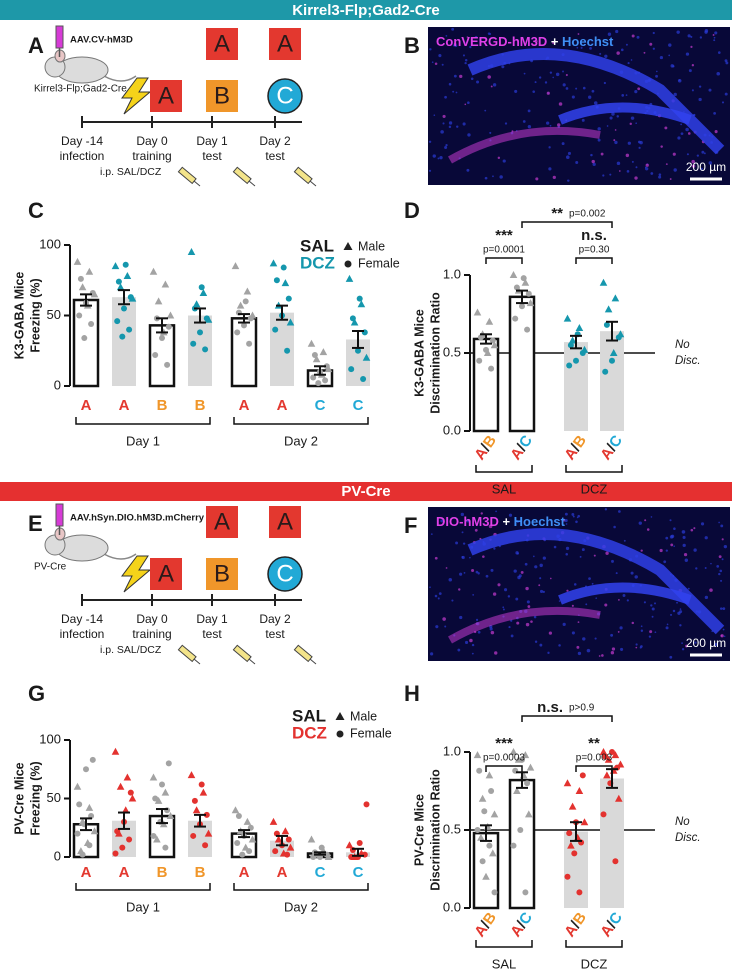 The width and height of the screenshot is (732, 975). I want to click on injection-label: i.p. SAL/DCZ, so click(131, 172).